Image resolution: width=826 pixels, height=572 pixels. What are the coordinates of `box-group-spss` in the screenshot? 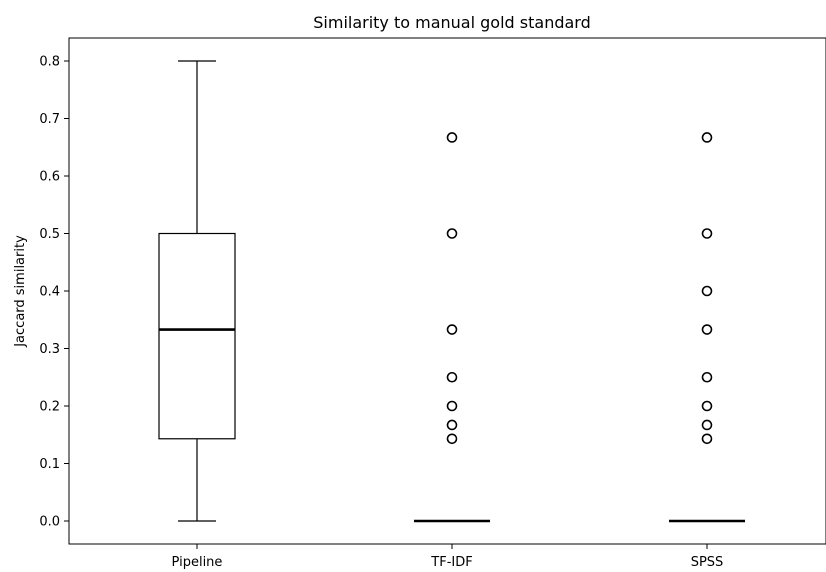 It's located at (707, 327).